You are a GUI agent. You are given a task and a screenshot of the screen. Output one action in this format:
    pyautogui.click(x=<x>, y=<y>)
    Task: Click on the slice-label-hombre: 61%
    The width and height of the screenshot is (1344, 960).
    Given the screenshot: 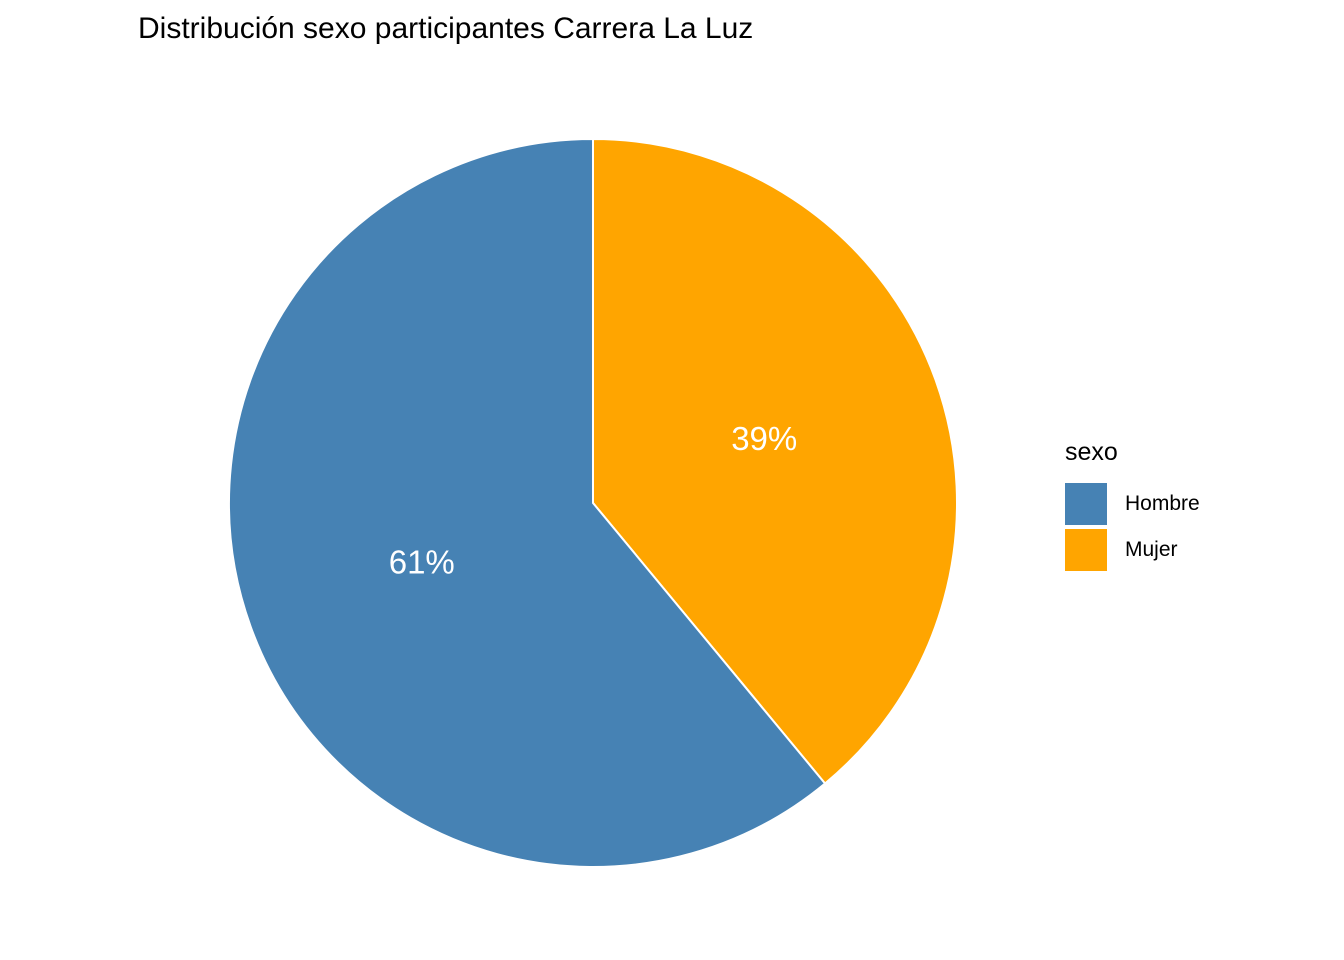 What is the action you would take?
    pyautogui.click(x=422, y=561)
    